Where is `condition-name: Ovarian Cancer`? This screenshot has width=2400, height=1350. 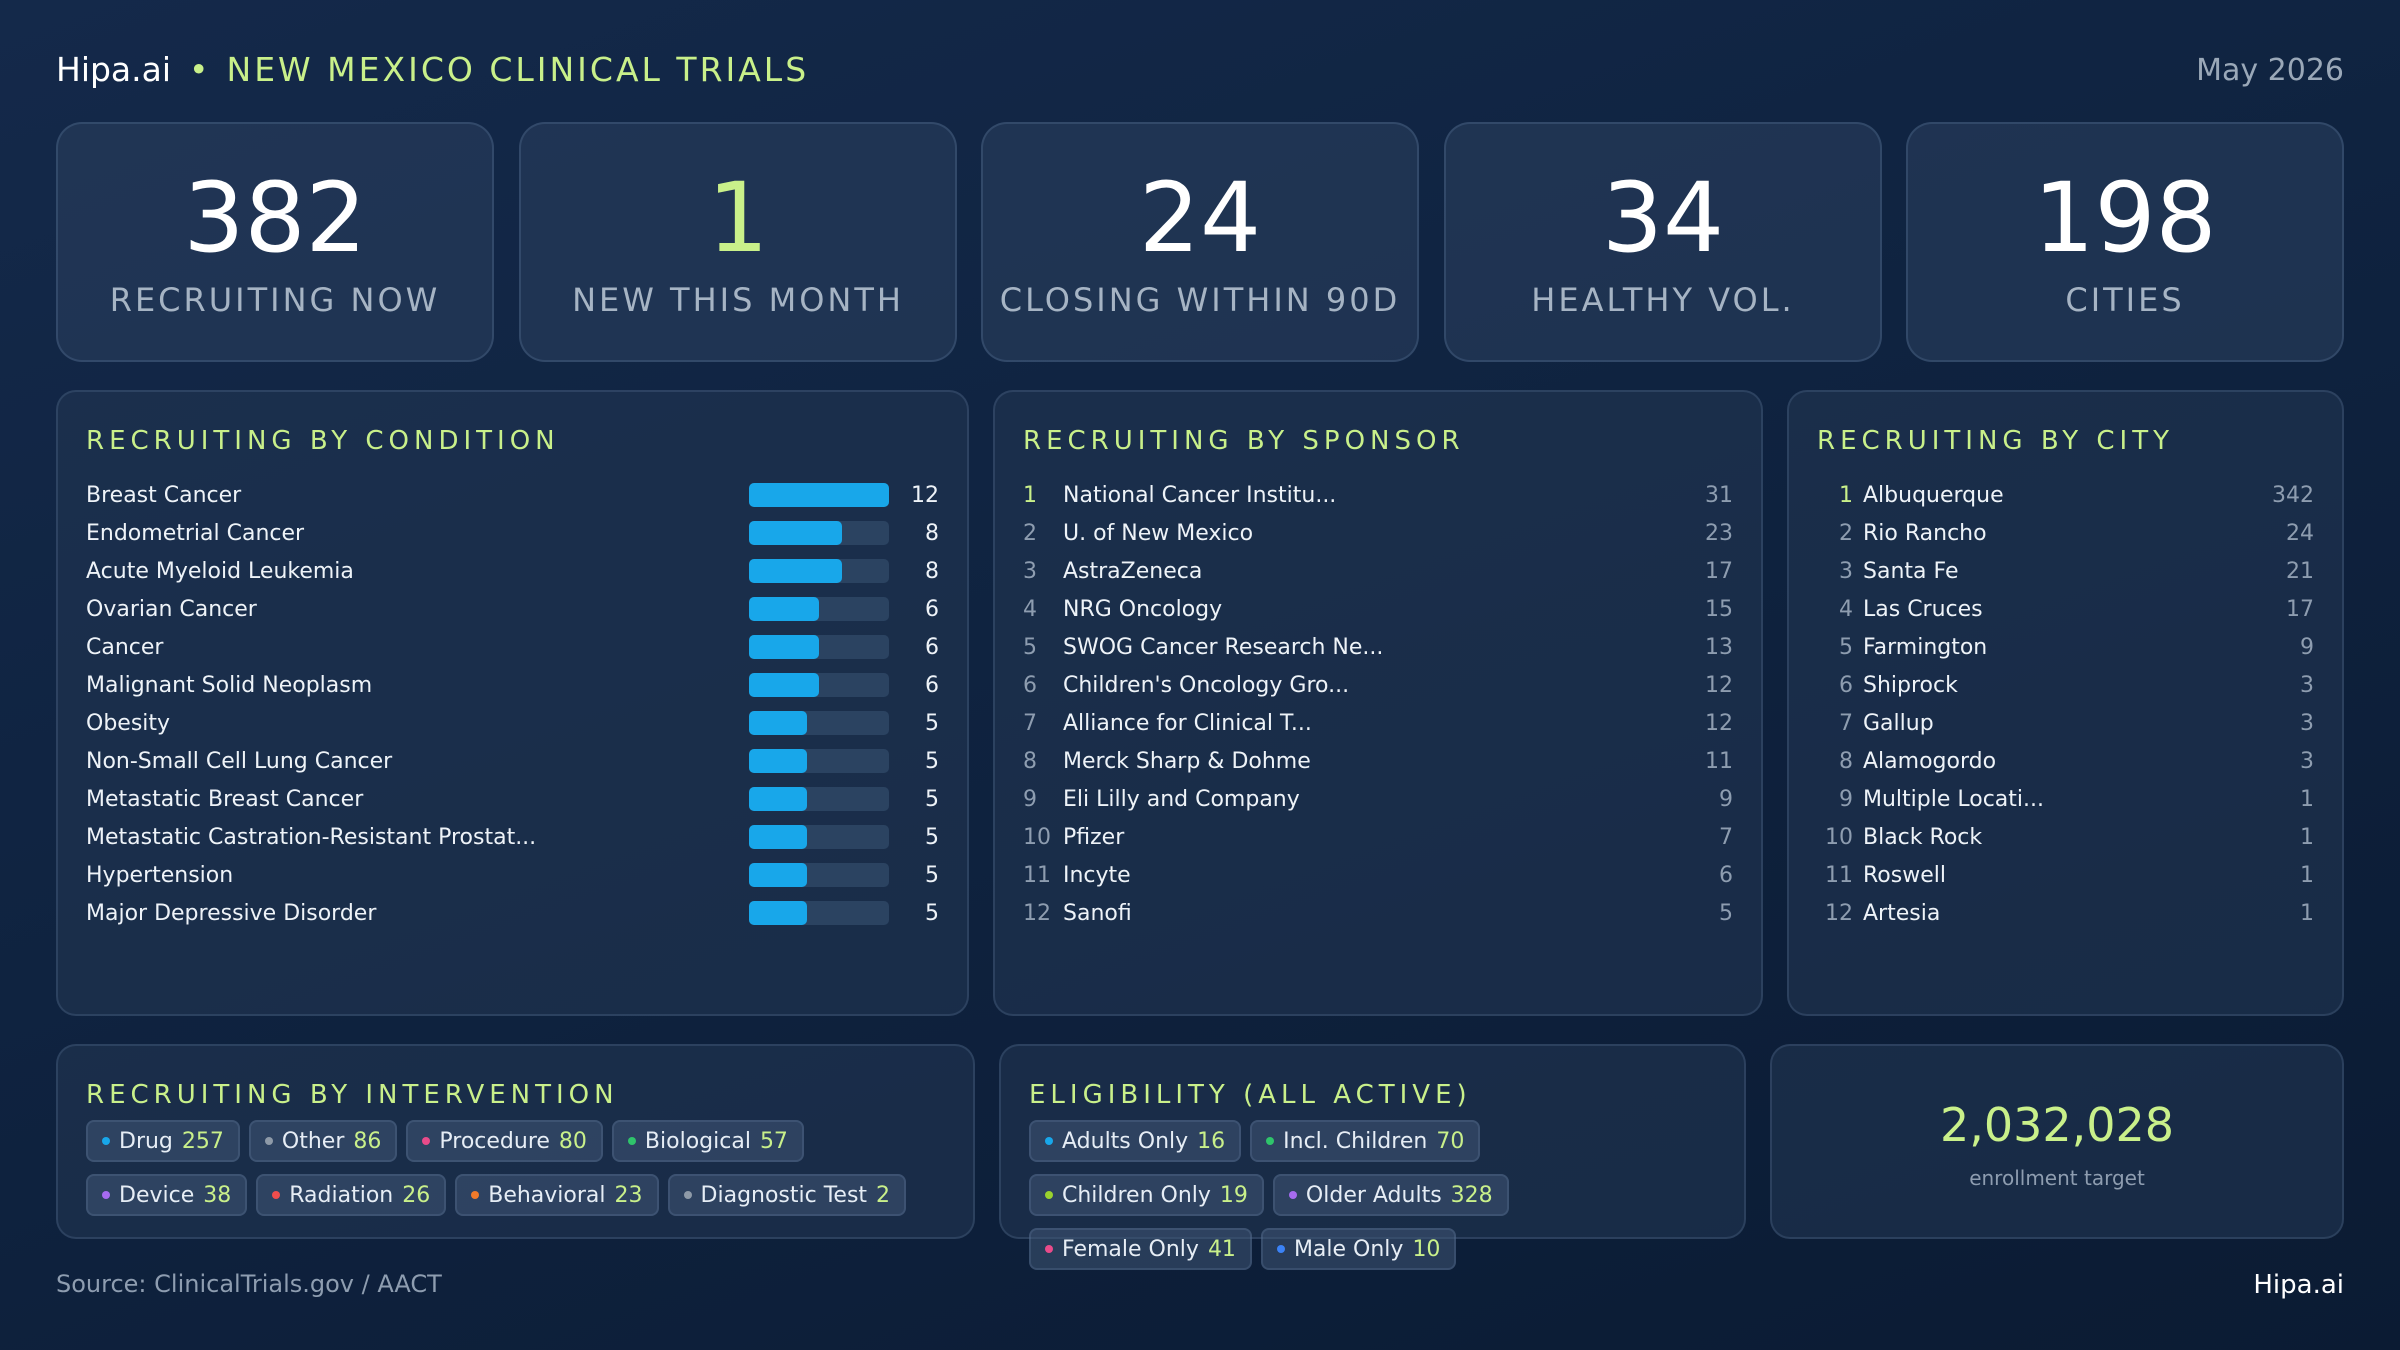 condition-name: Ovarian Cancer is located at coordinates (171, 609).